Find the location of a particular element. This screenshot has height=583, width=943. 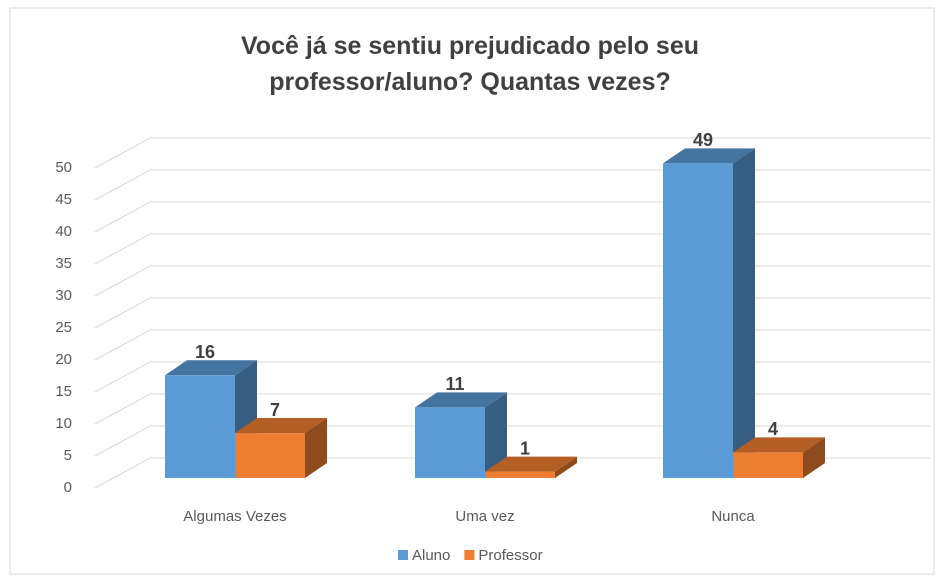

data-label: 7 is located at coordinates (275, 410).